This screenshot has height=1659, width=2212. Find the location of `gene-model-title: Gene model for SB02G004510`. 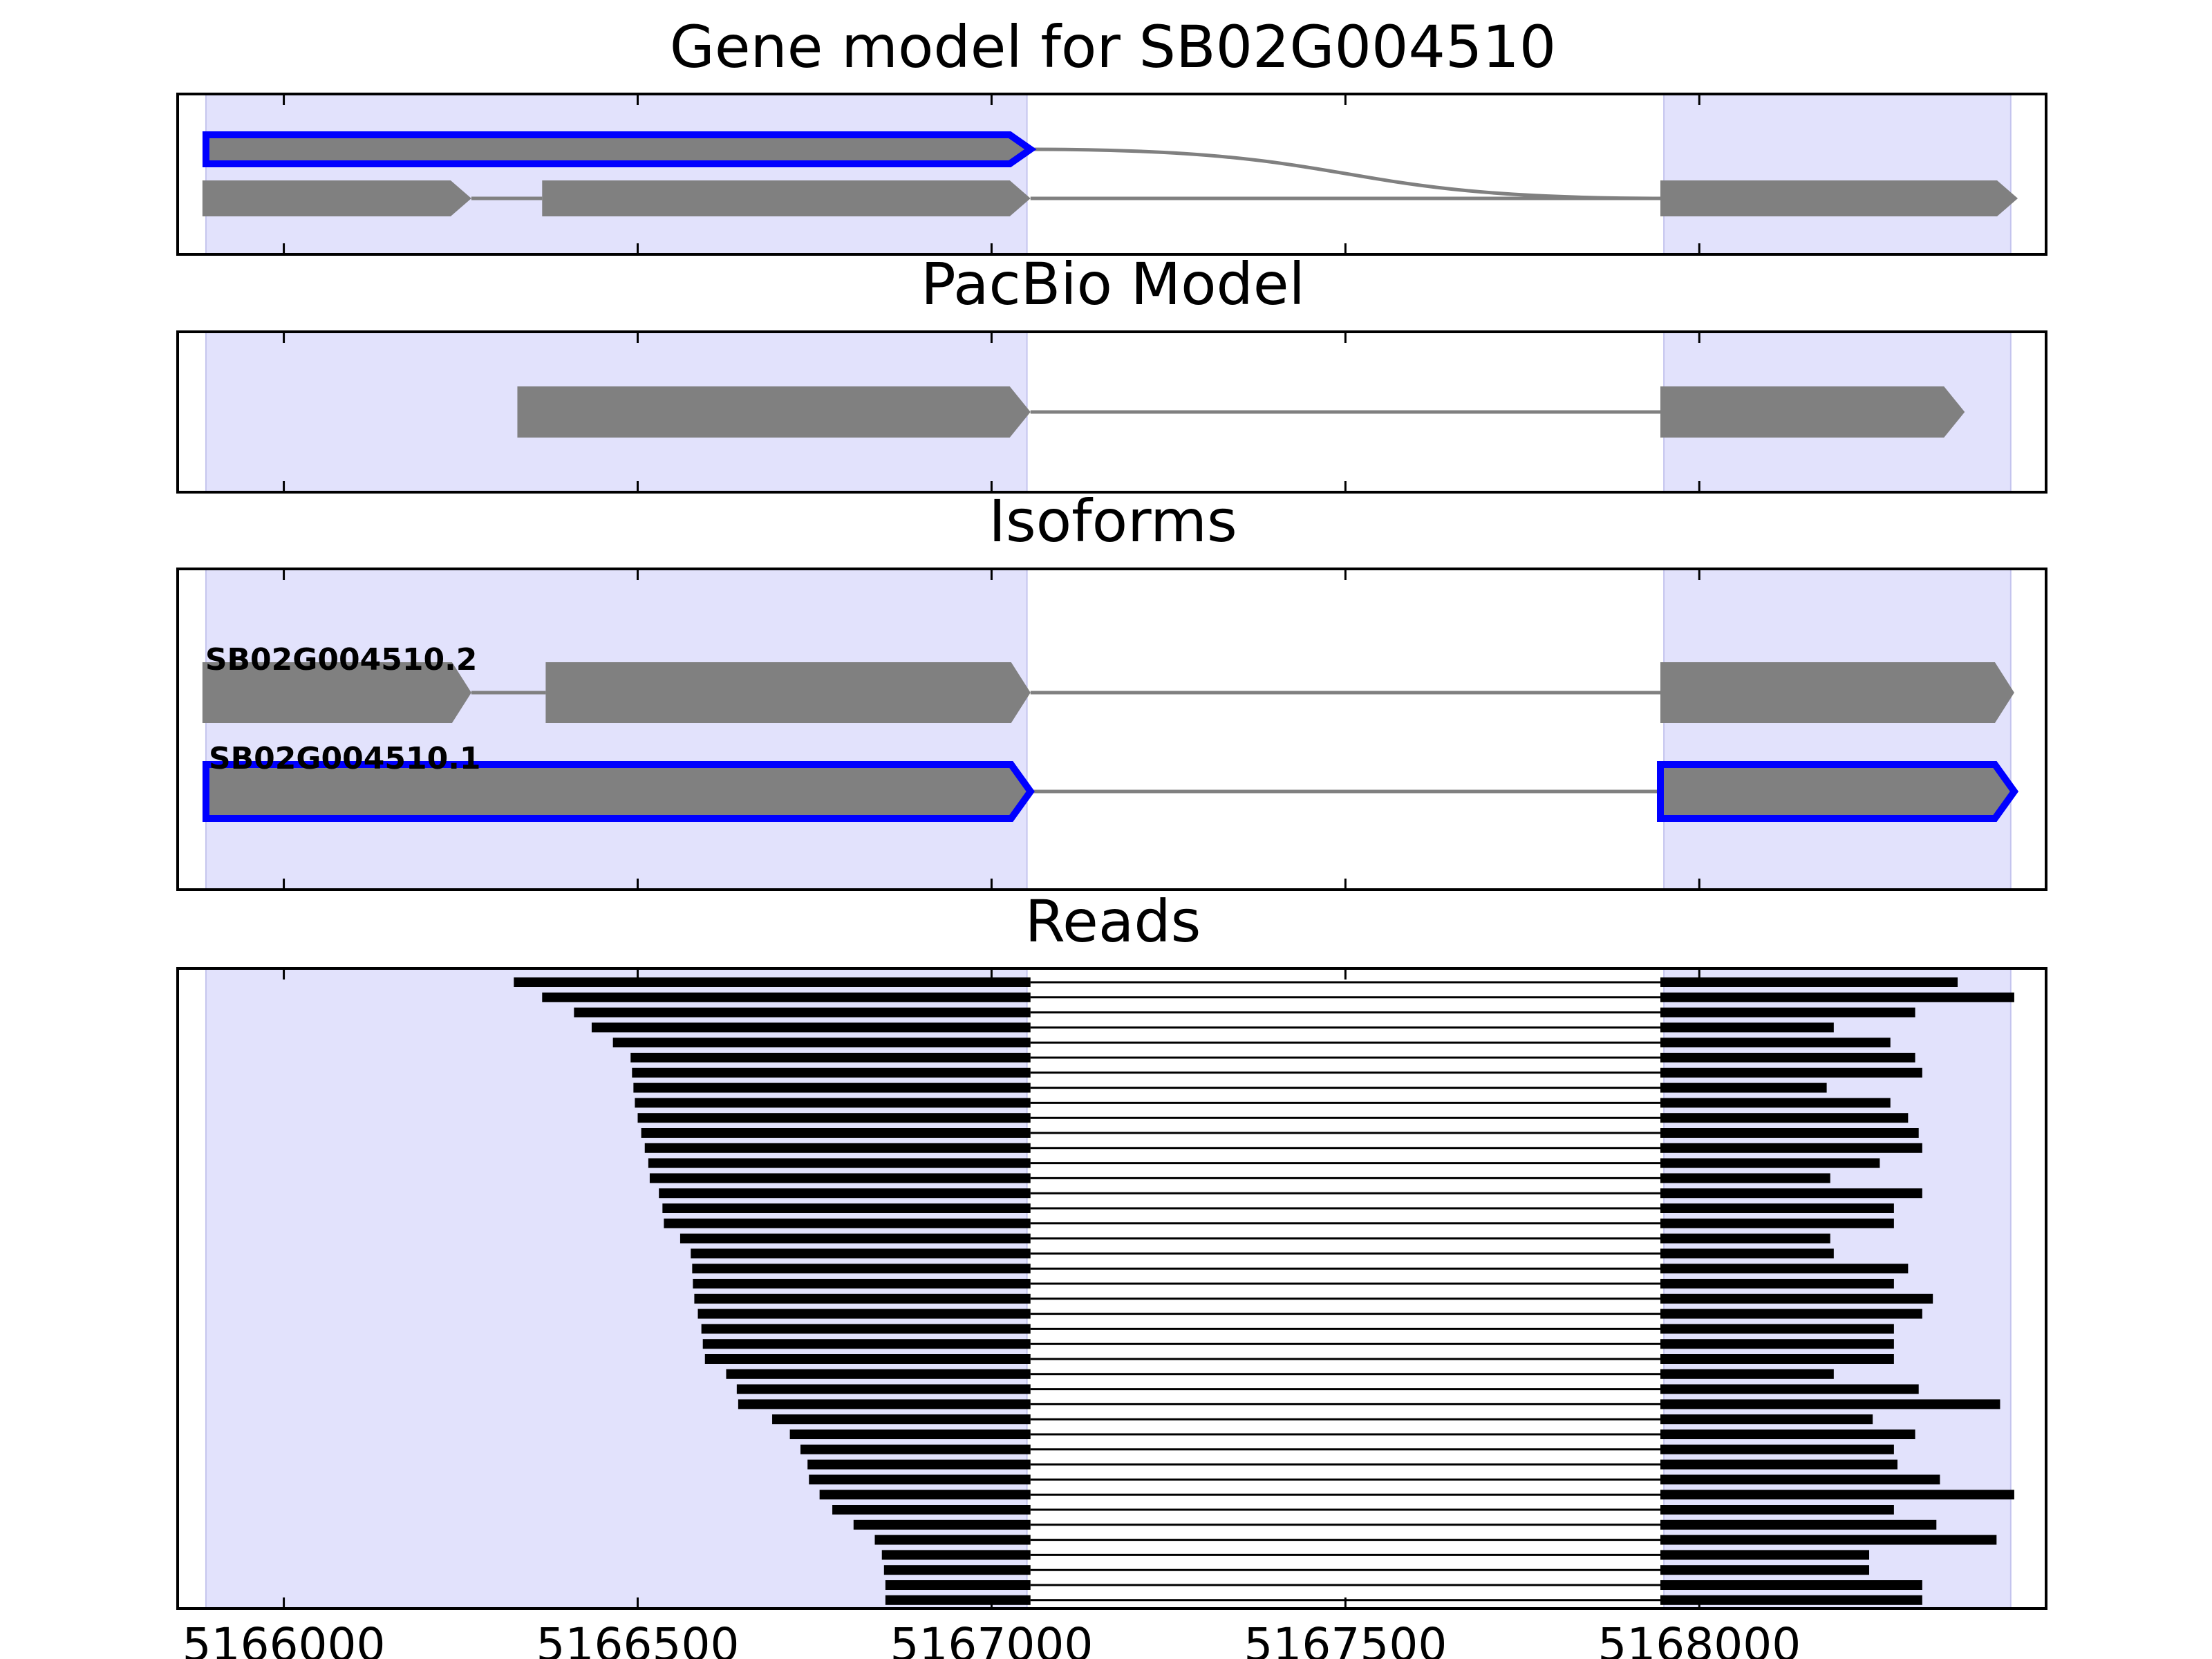

gene-model-title: Gene model for SB02G004510 is located at coordinates (1113, 47).